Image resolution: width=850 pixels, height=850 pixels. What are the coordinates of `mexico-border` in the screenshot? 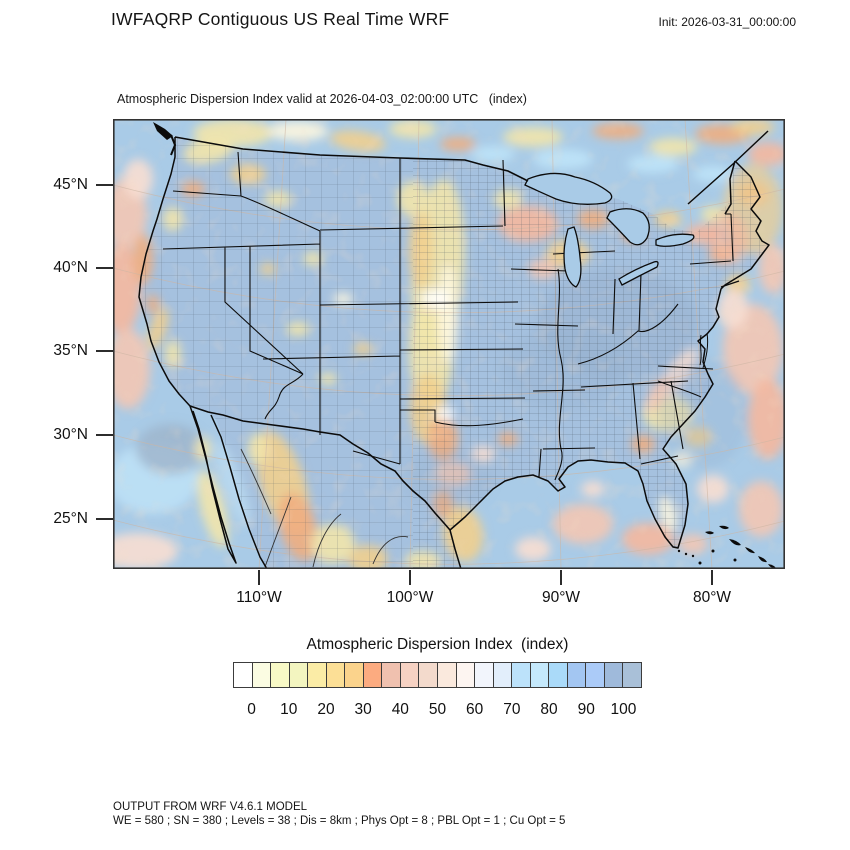 It's located at (320, 468).